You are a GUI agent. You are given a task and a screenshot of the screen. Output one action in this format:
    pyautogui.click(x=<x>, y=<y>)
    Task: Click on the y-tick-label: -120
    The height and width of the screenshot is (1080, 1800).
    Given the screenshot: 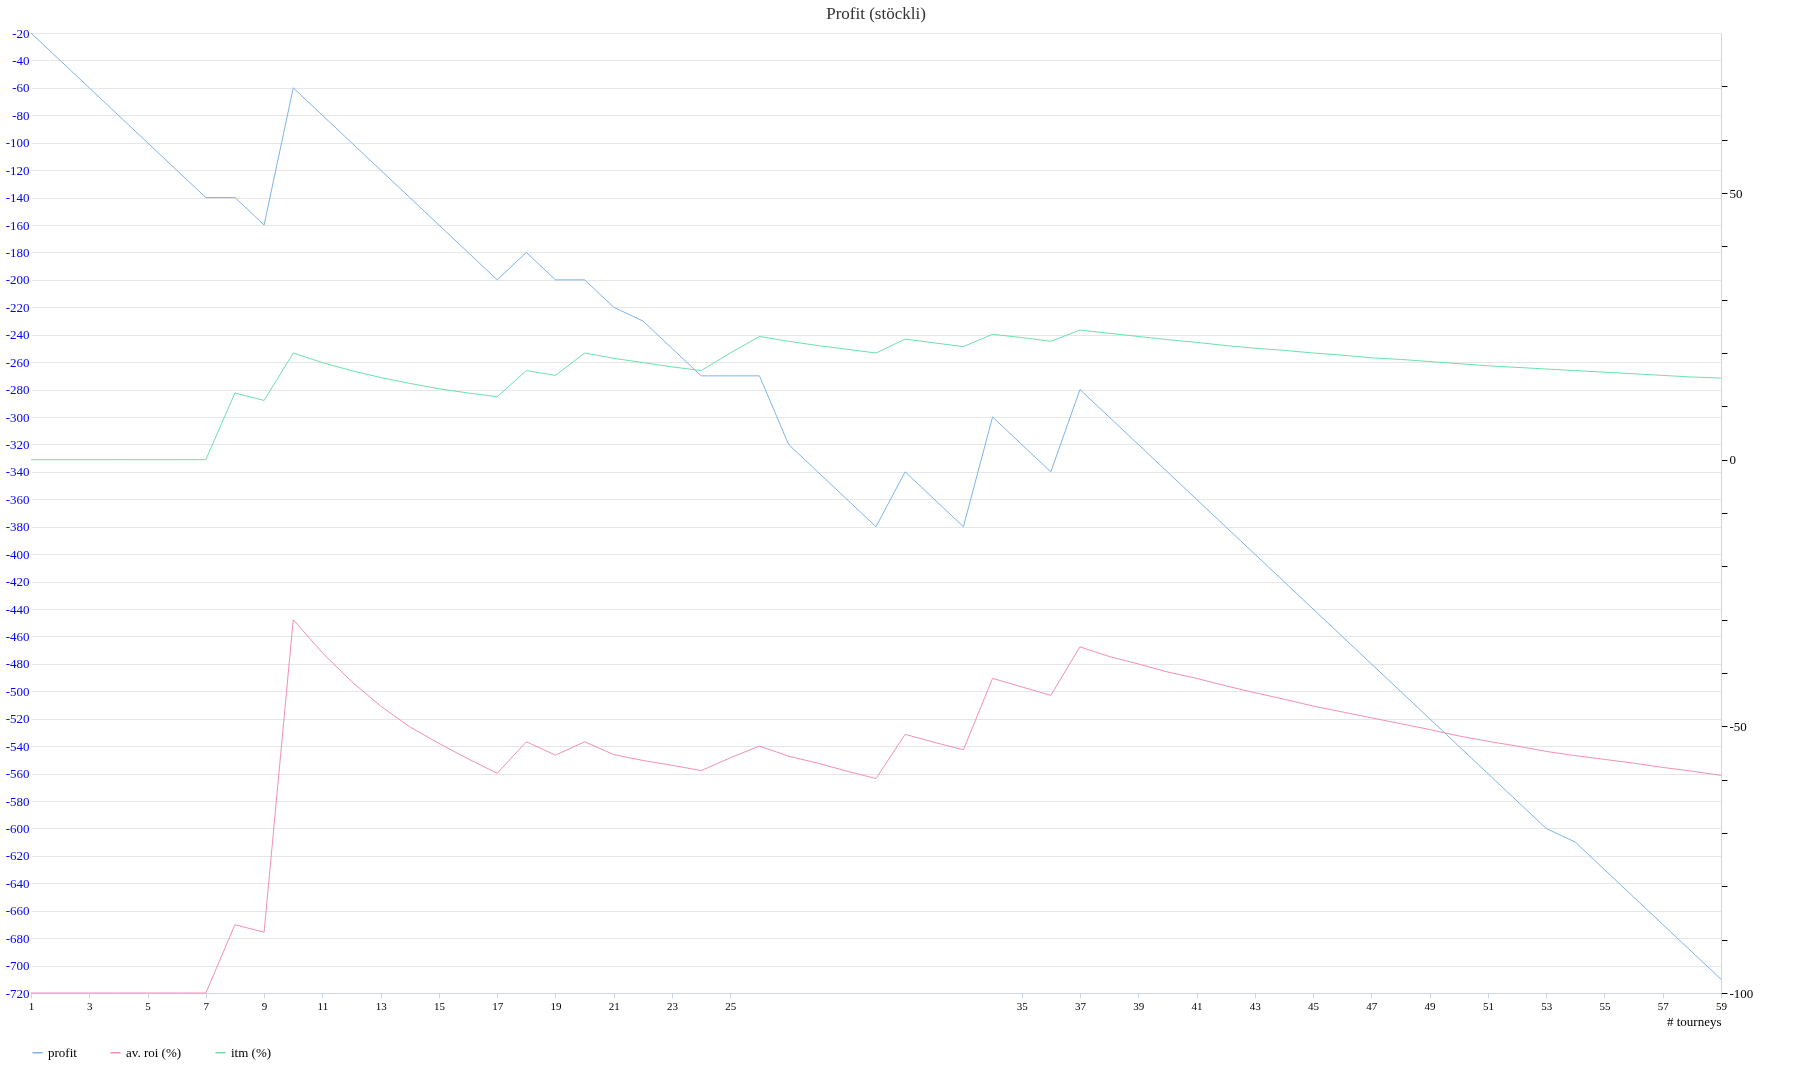 What is the action you would take?
    pyautogui.click(x=17, y=170)
    